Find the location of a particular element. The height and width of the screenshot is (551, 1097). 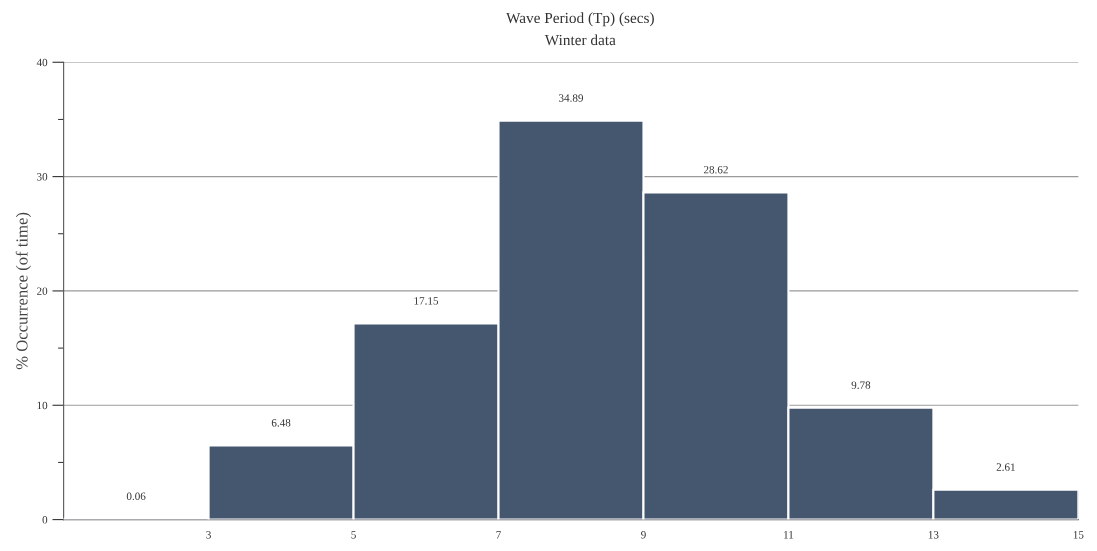

chart-title: Wave Period (Tp) (secs) is located at coordinates (580, 19).